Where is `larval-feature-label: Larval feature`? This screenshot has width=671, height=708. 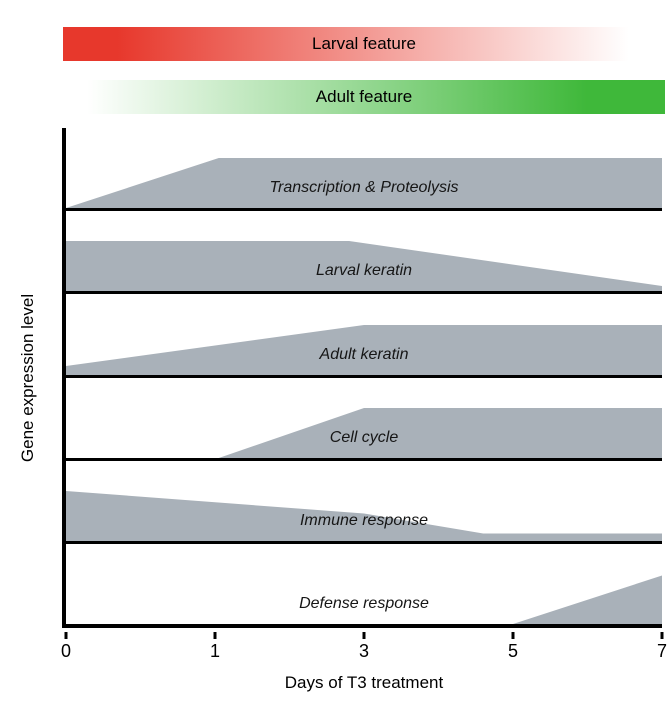
larval-feature-label: Larval feature is located at coordinates (364, 43).